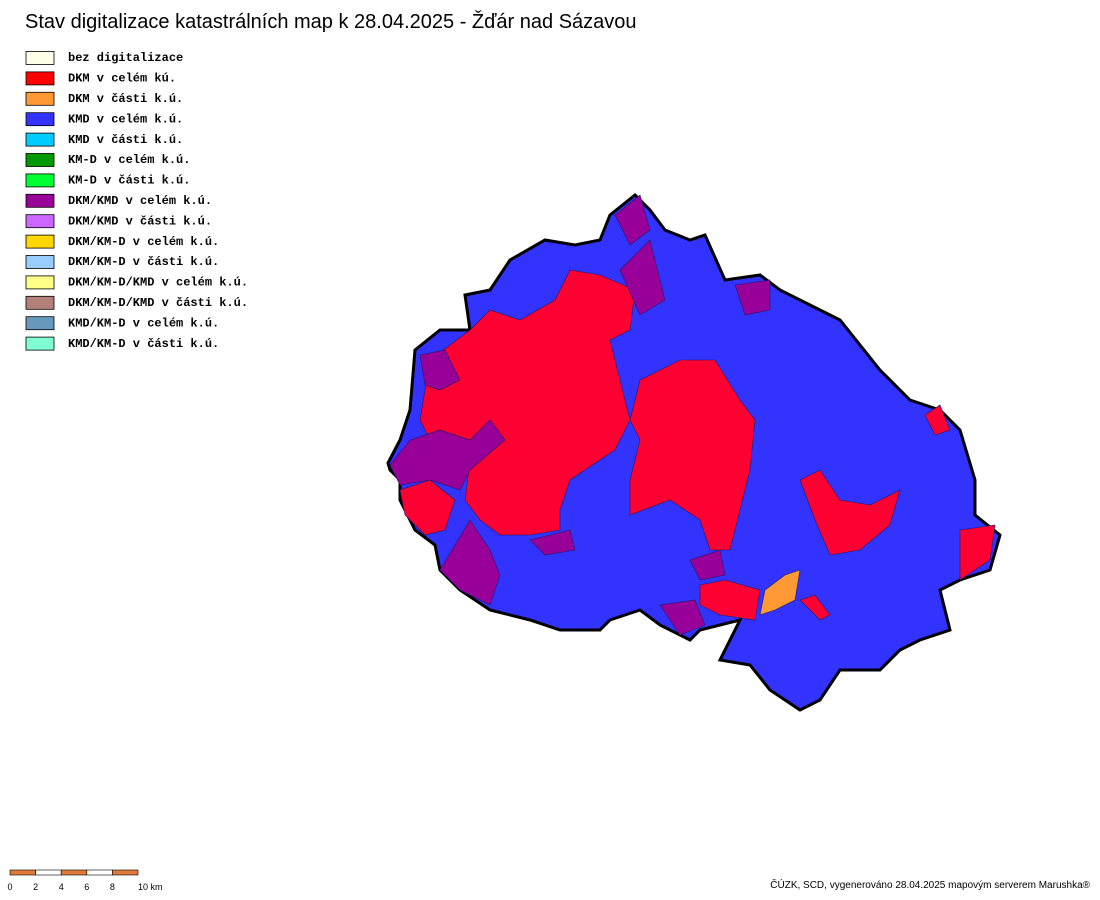 The width and height of the screenshot is (1100, 900). I want to click on scale-label: 8, so click(112, 887).